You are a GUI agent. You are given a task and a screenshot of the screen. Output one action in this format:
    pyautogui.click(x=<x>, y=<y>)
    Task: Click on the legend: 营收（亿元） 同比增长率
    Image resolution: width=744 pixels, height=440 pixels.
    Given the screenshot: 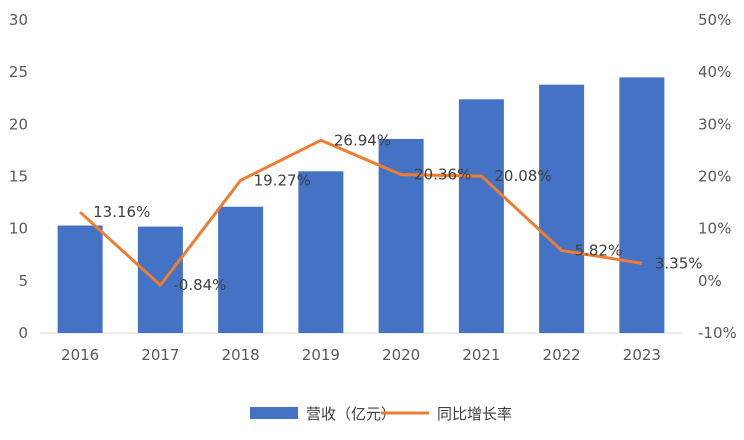 What is the action you would take?
    pyautogui.click(x=381, y=414)
    